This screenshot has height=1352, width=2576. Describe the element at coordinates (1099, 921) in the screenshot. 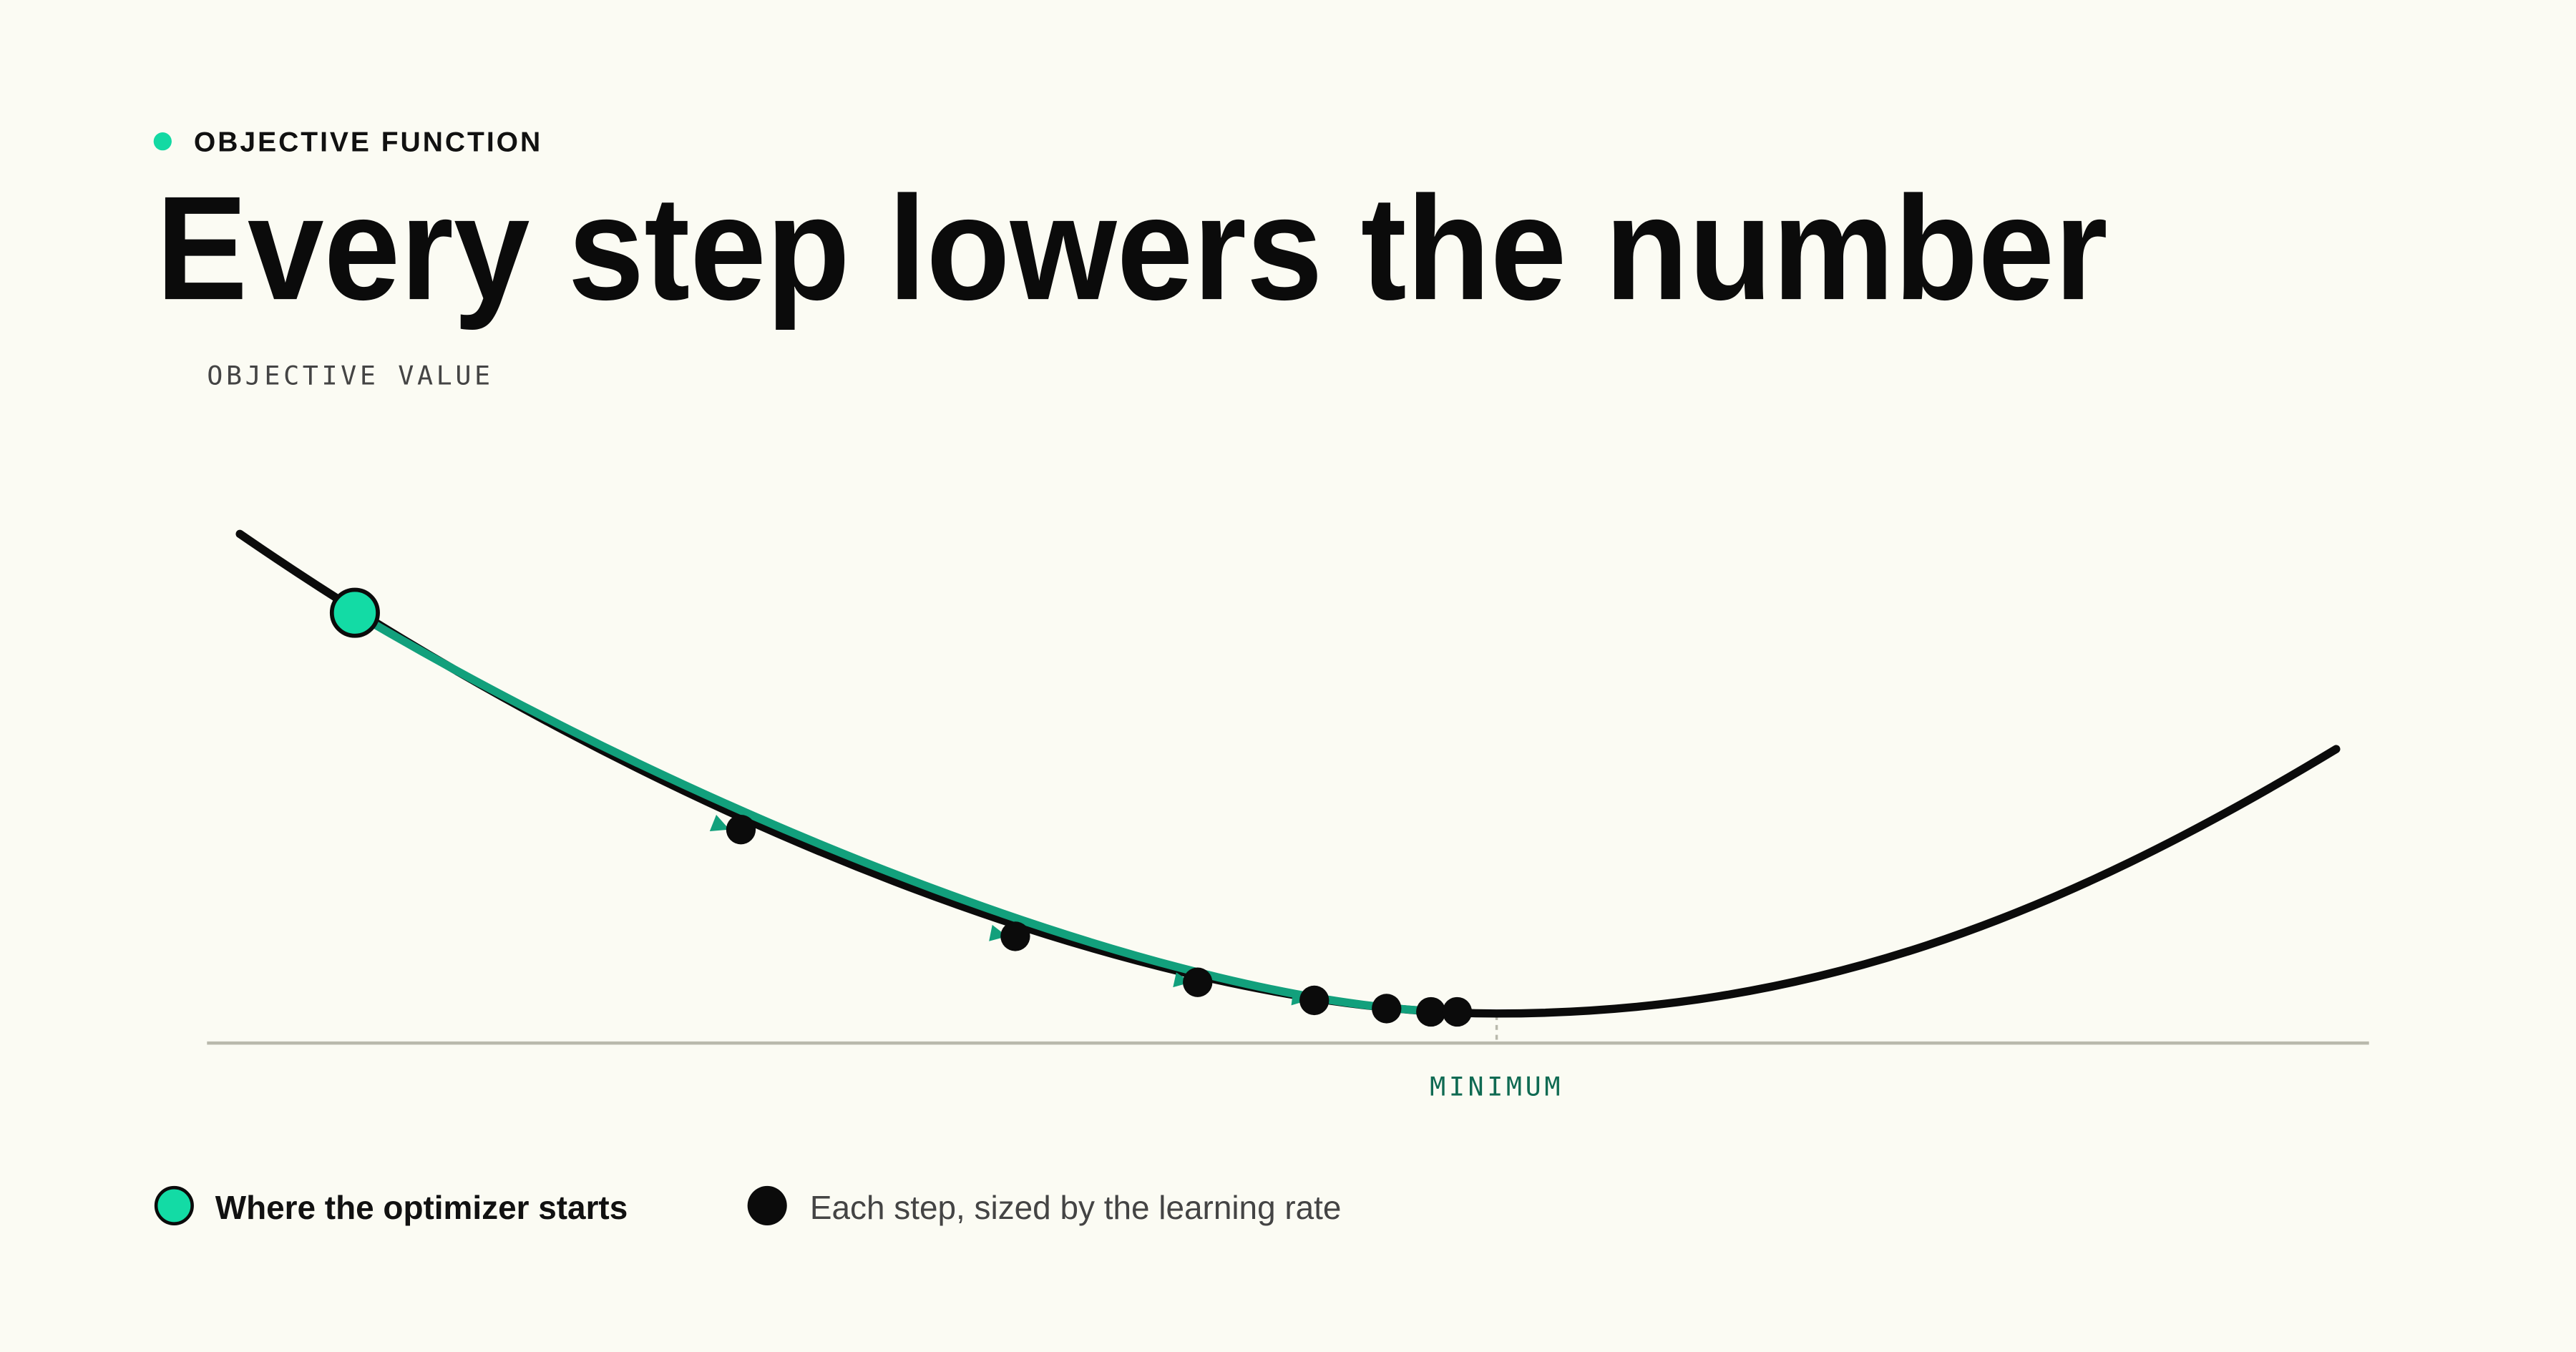

I see `steps` at that location.